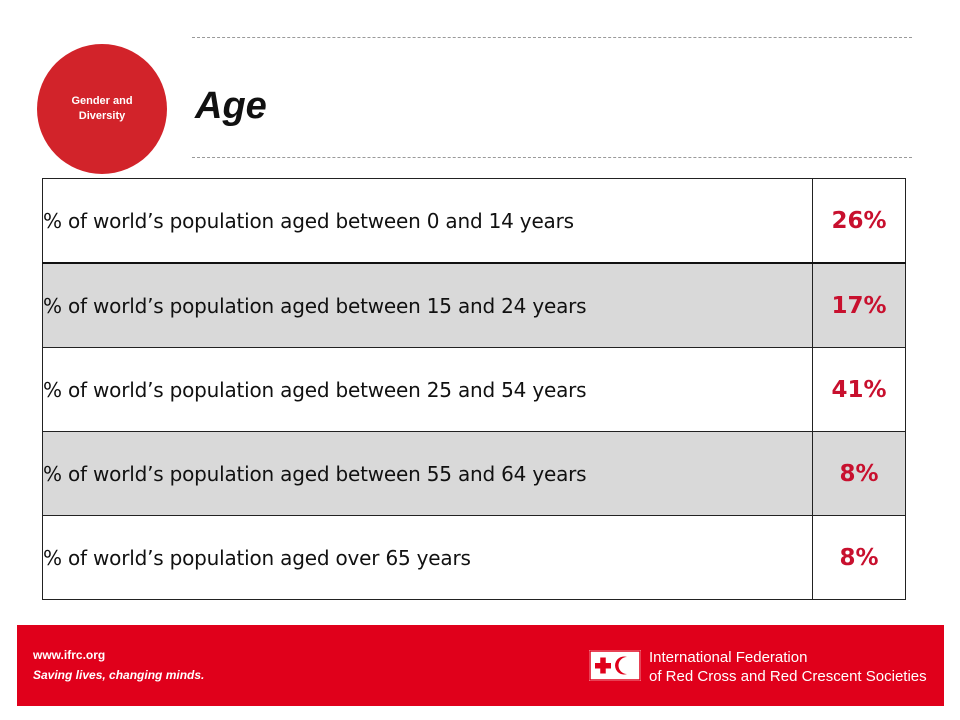  I want to click on gender-diversity-badge: Gender and Diversity, so click(102, 109).